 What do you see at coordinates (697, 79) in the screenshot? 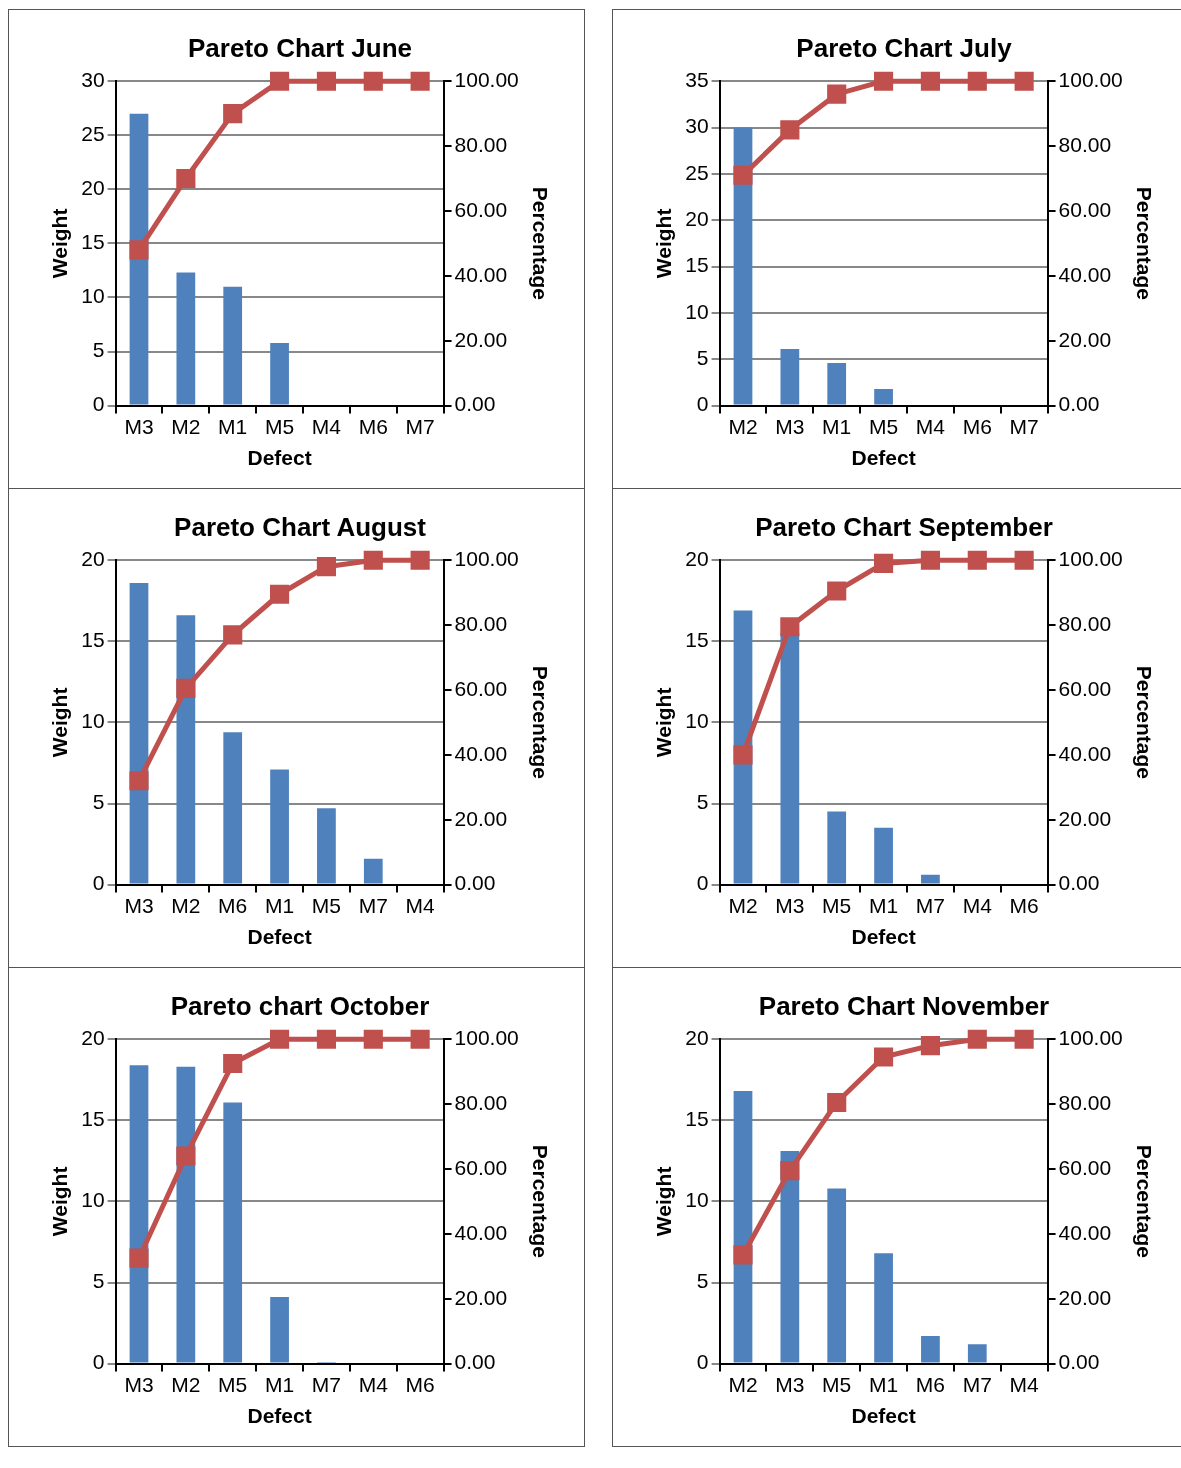
I see `y-tick-label: 35` at bounding box center [697, 79].